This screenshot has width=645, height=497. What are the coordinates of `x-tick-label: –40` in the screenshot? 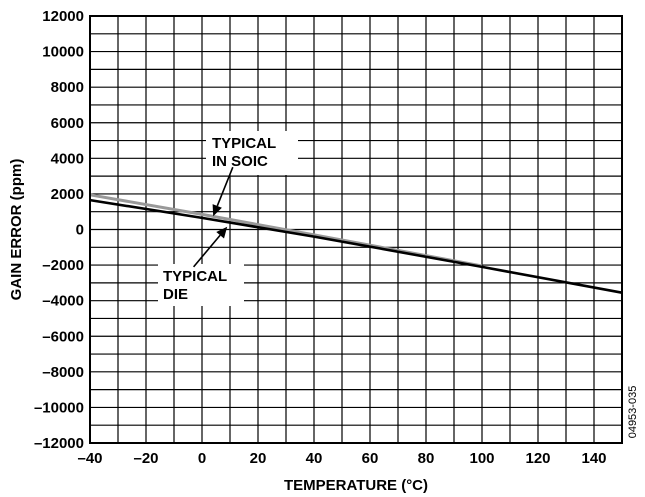 It's located at (89, 458).